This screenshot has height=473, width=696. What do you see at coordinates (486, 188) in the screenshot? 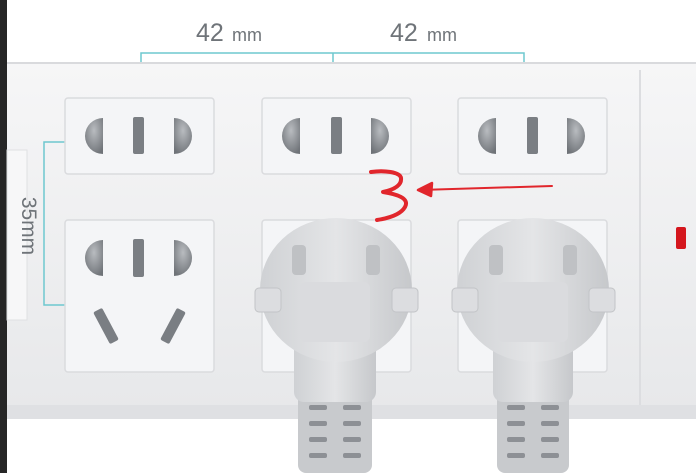
I see `arrow-line` at bounding box center [486, 188].